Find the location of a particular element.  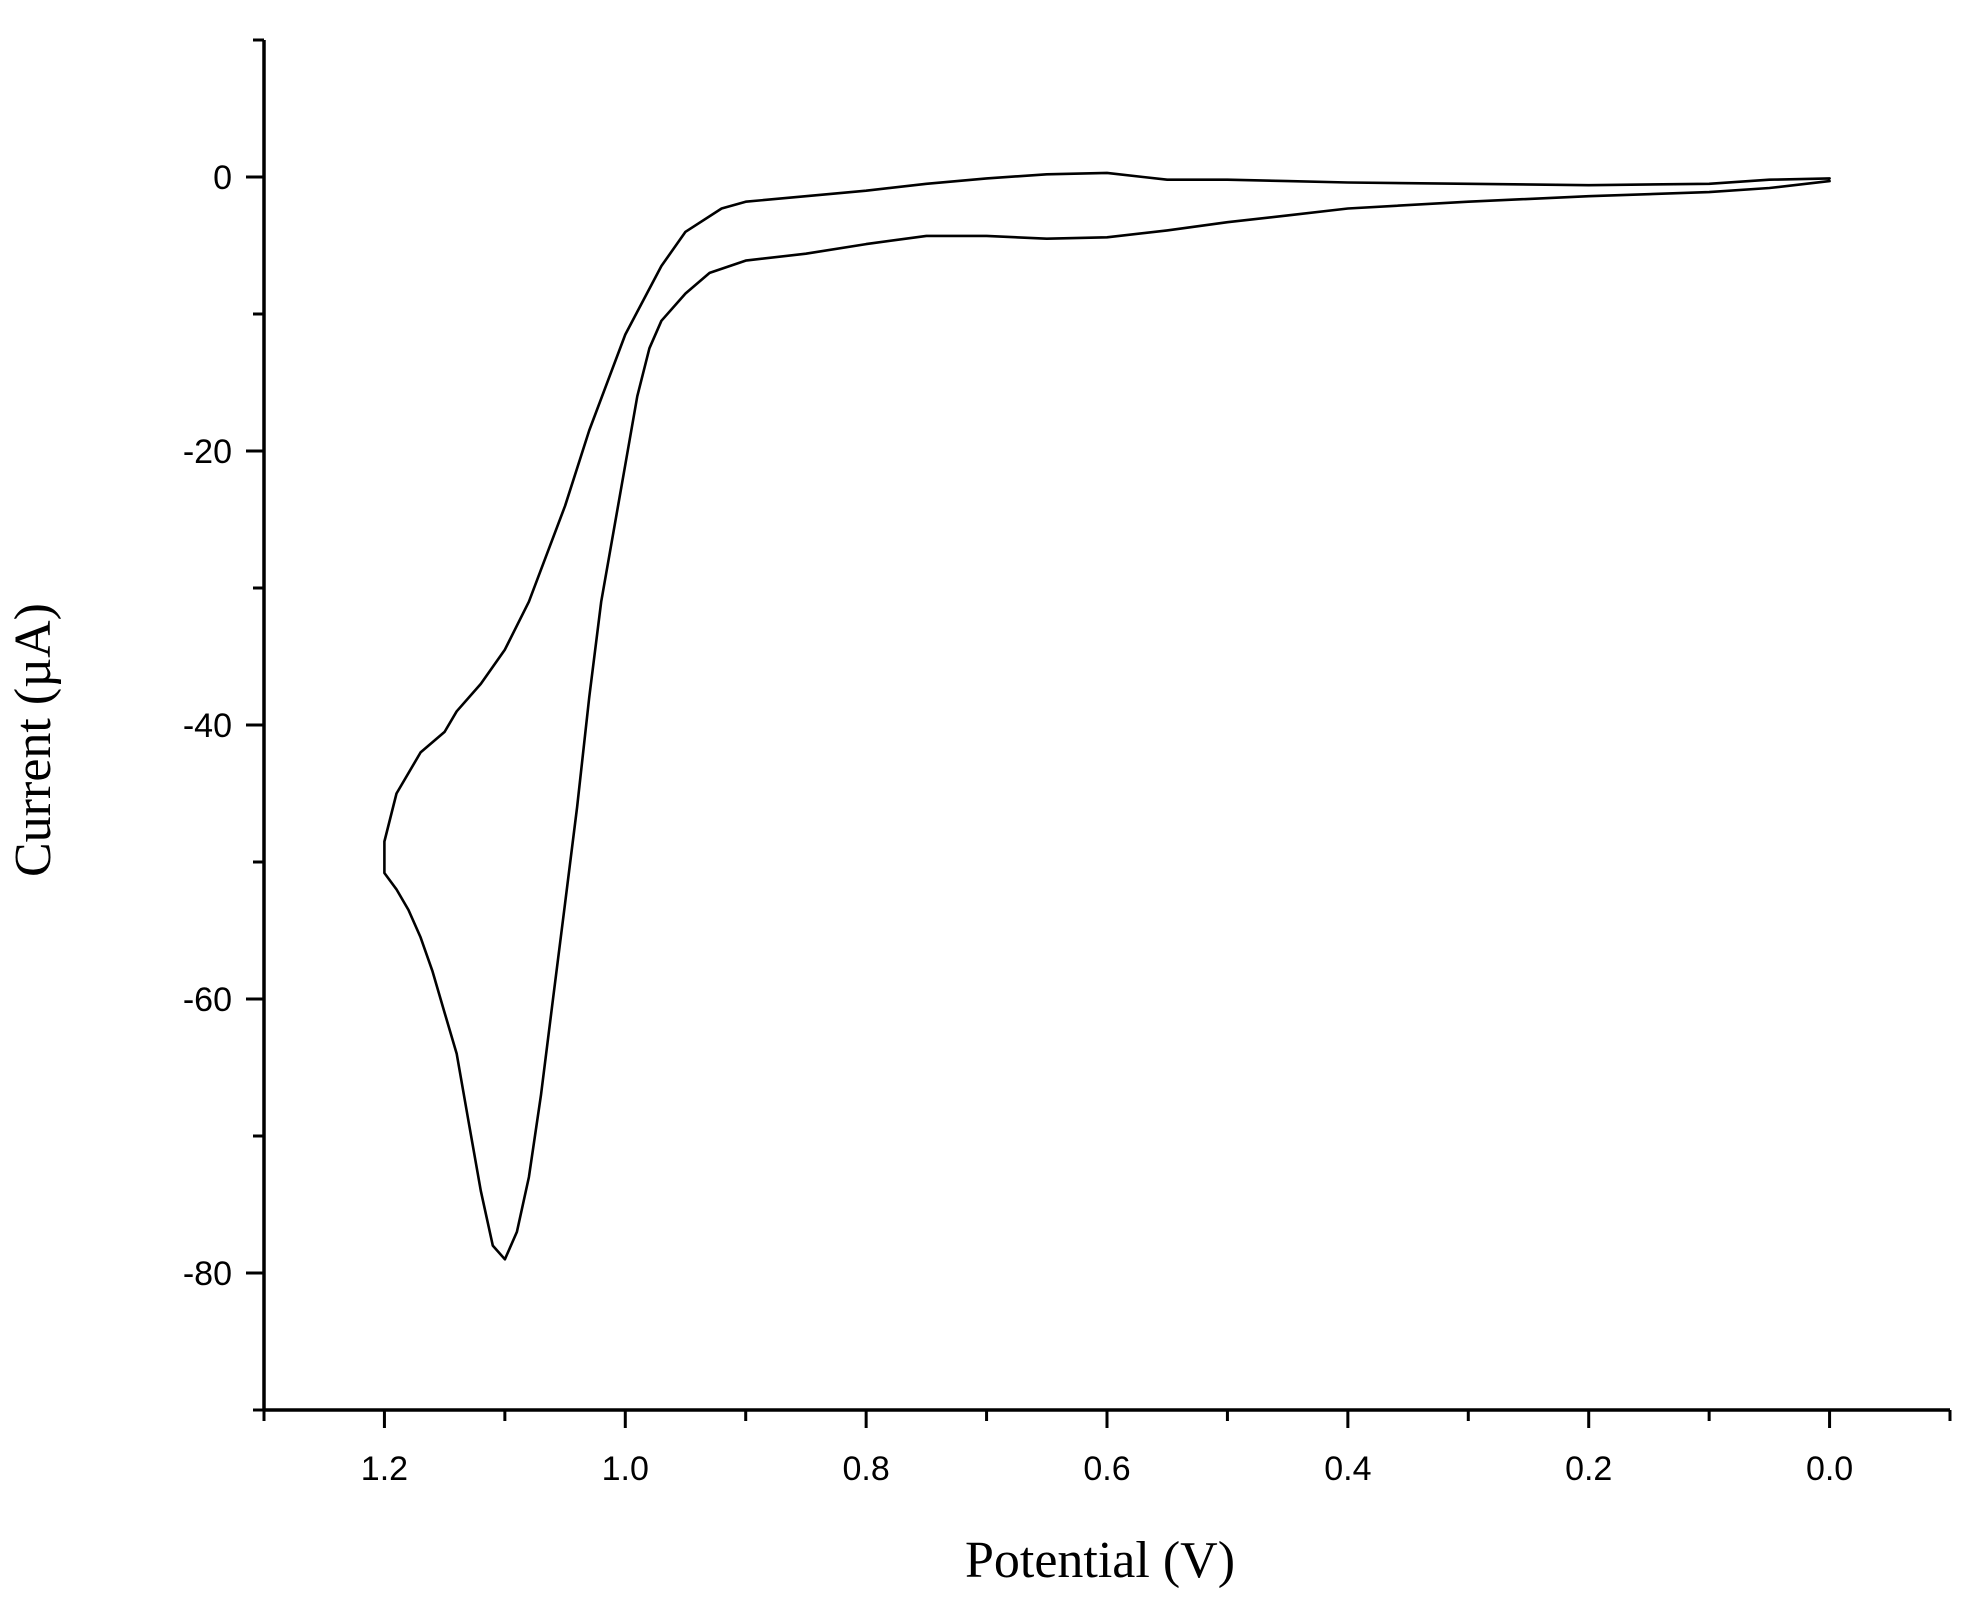

x-tick-label: 0.2 is located at coordinates (1588, 1469).